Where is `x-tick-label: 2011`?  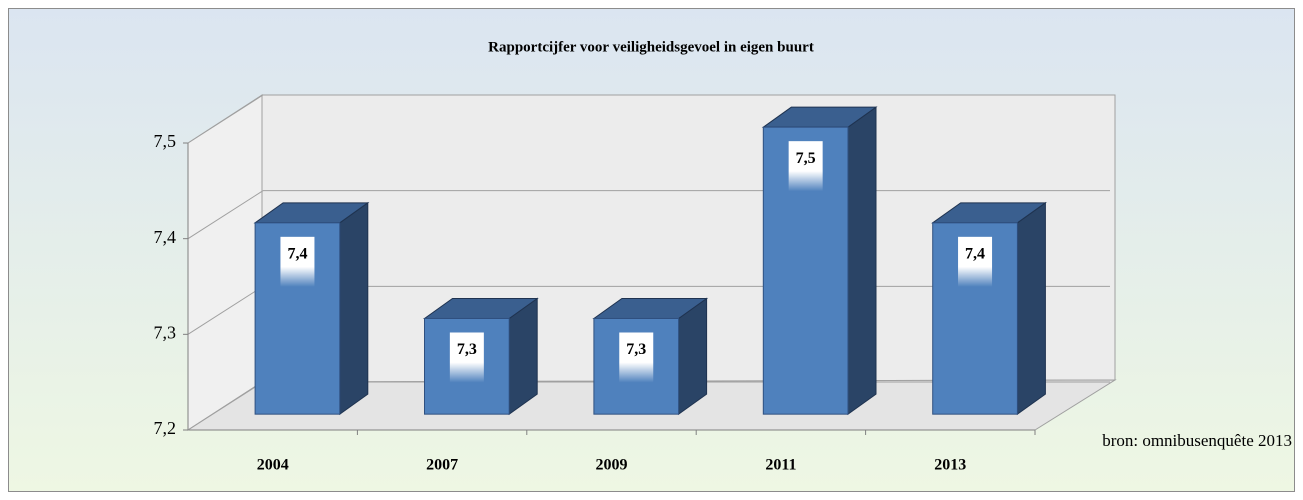 x-tick-label: 2011 is located at coordinates (780, 465).